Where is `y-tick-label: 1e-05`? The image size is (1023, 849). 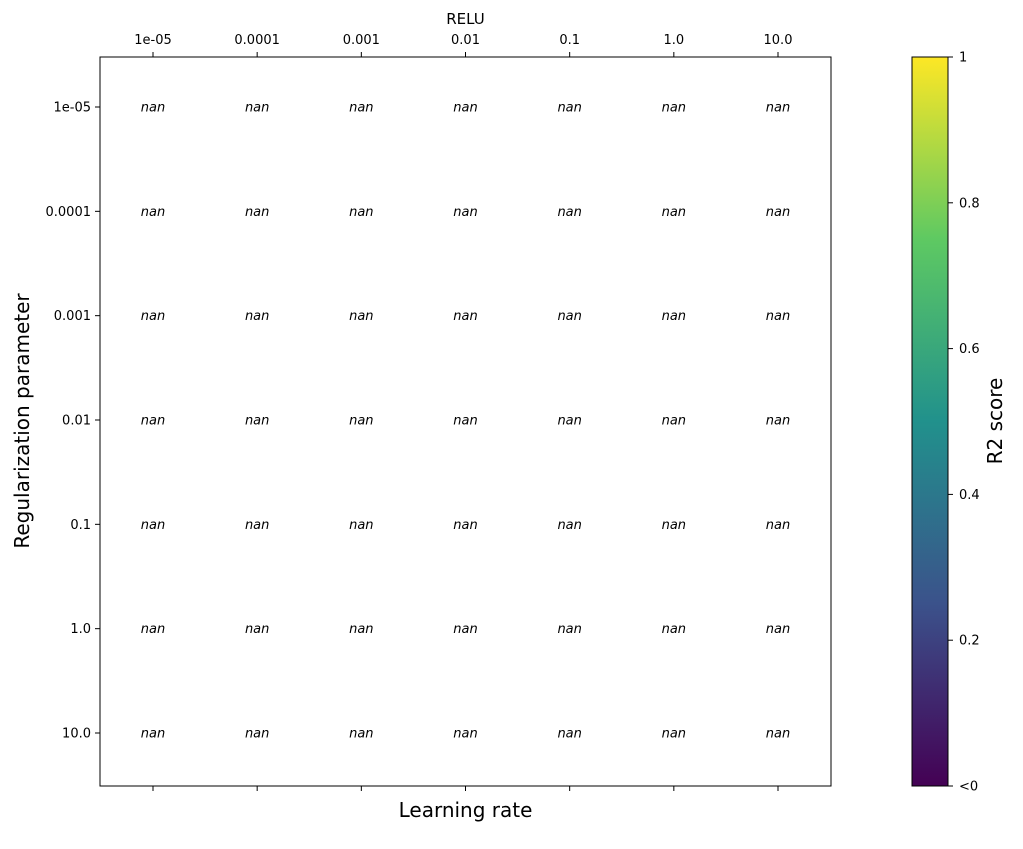
y-tick-label: 1e-05 is located at coordinates (72, 108).